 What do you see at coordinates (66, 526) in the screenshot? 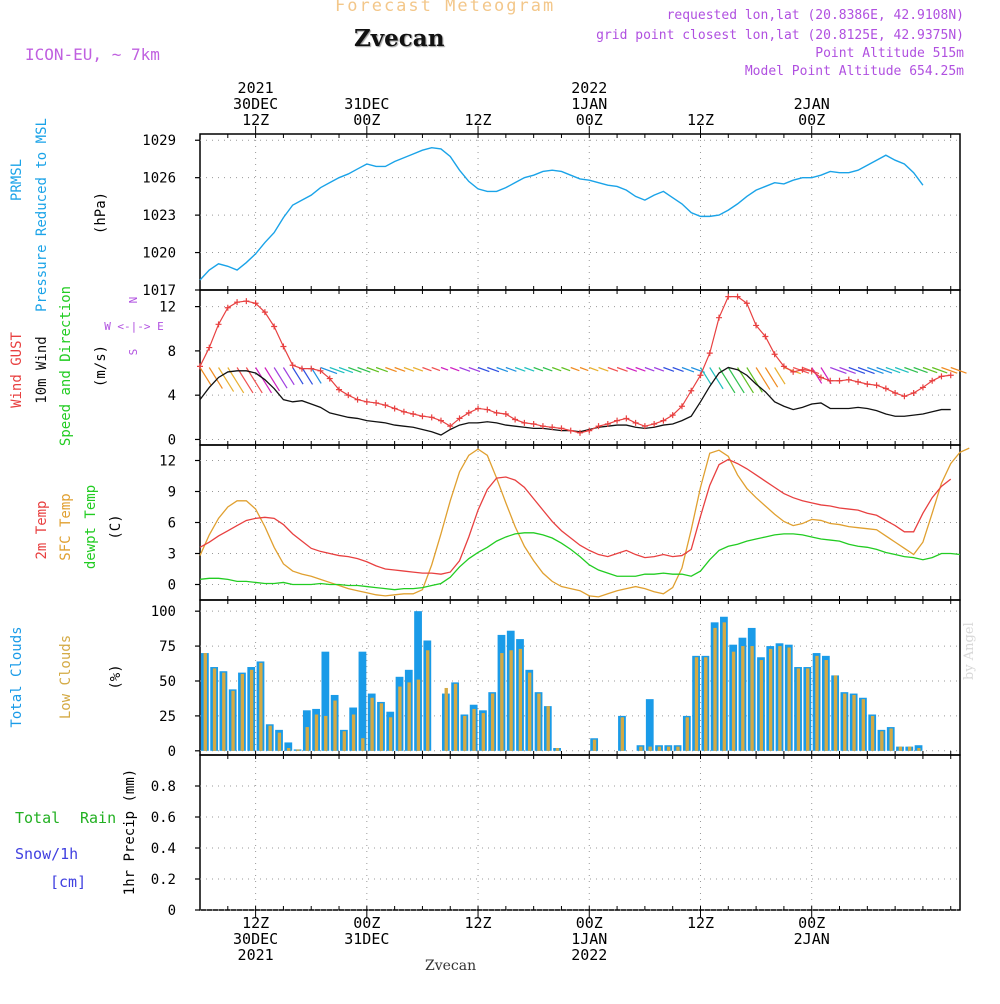
I see `temp-label-sfc: SFC Temp` at bounding box center [66, 526].